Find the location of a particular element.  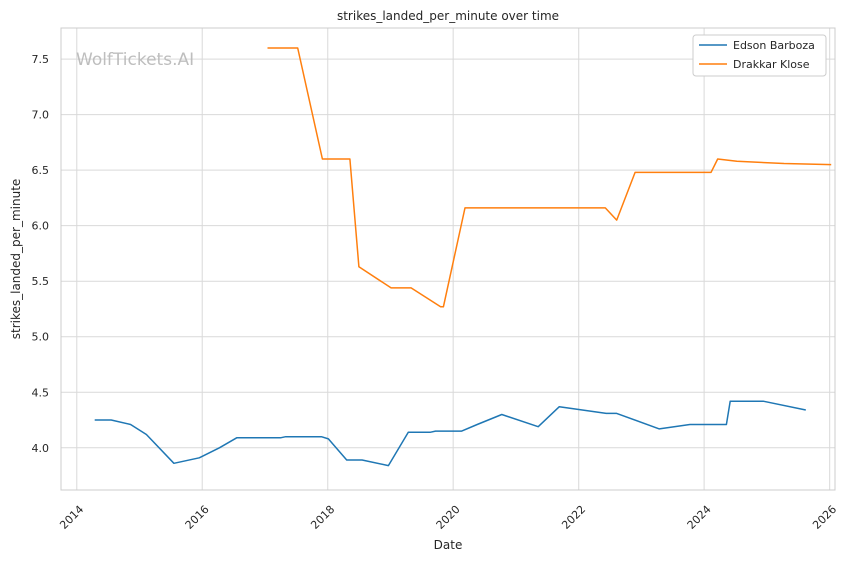

x-tick-label: 2014 is located at coordinates (71, 517).